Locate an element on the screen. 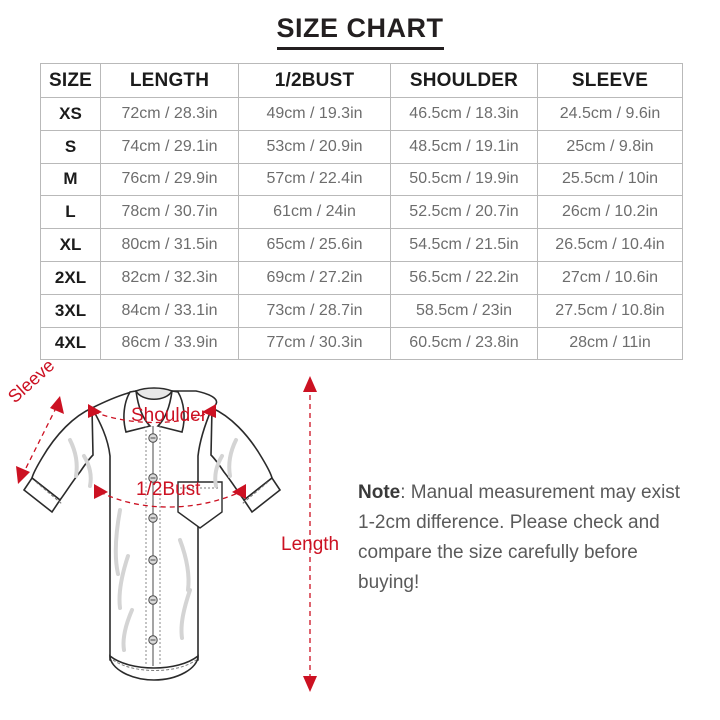  fabric-fold-shading is located at coordinates (153, 545).